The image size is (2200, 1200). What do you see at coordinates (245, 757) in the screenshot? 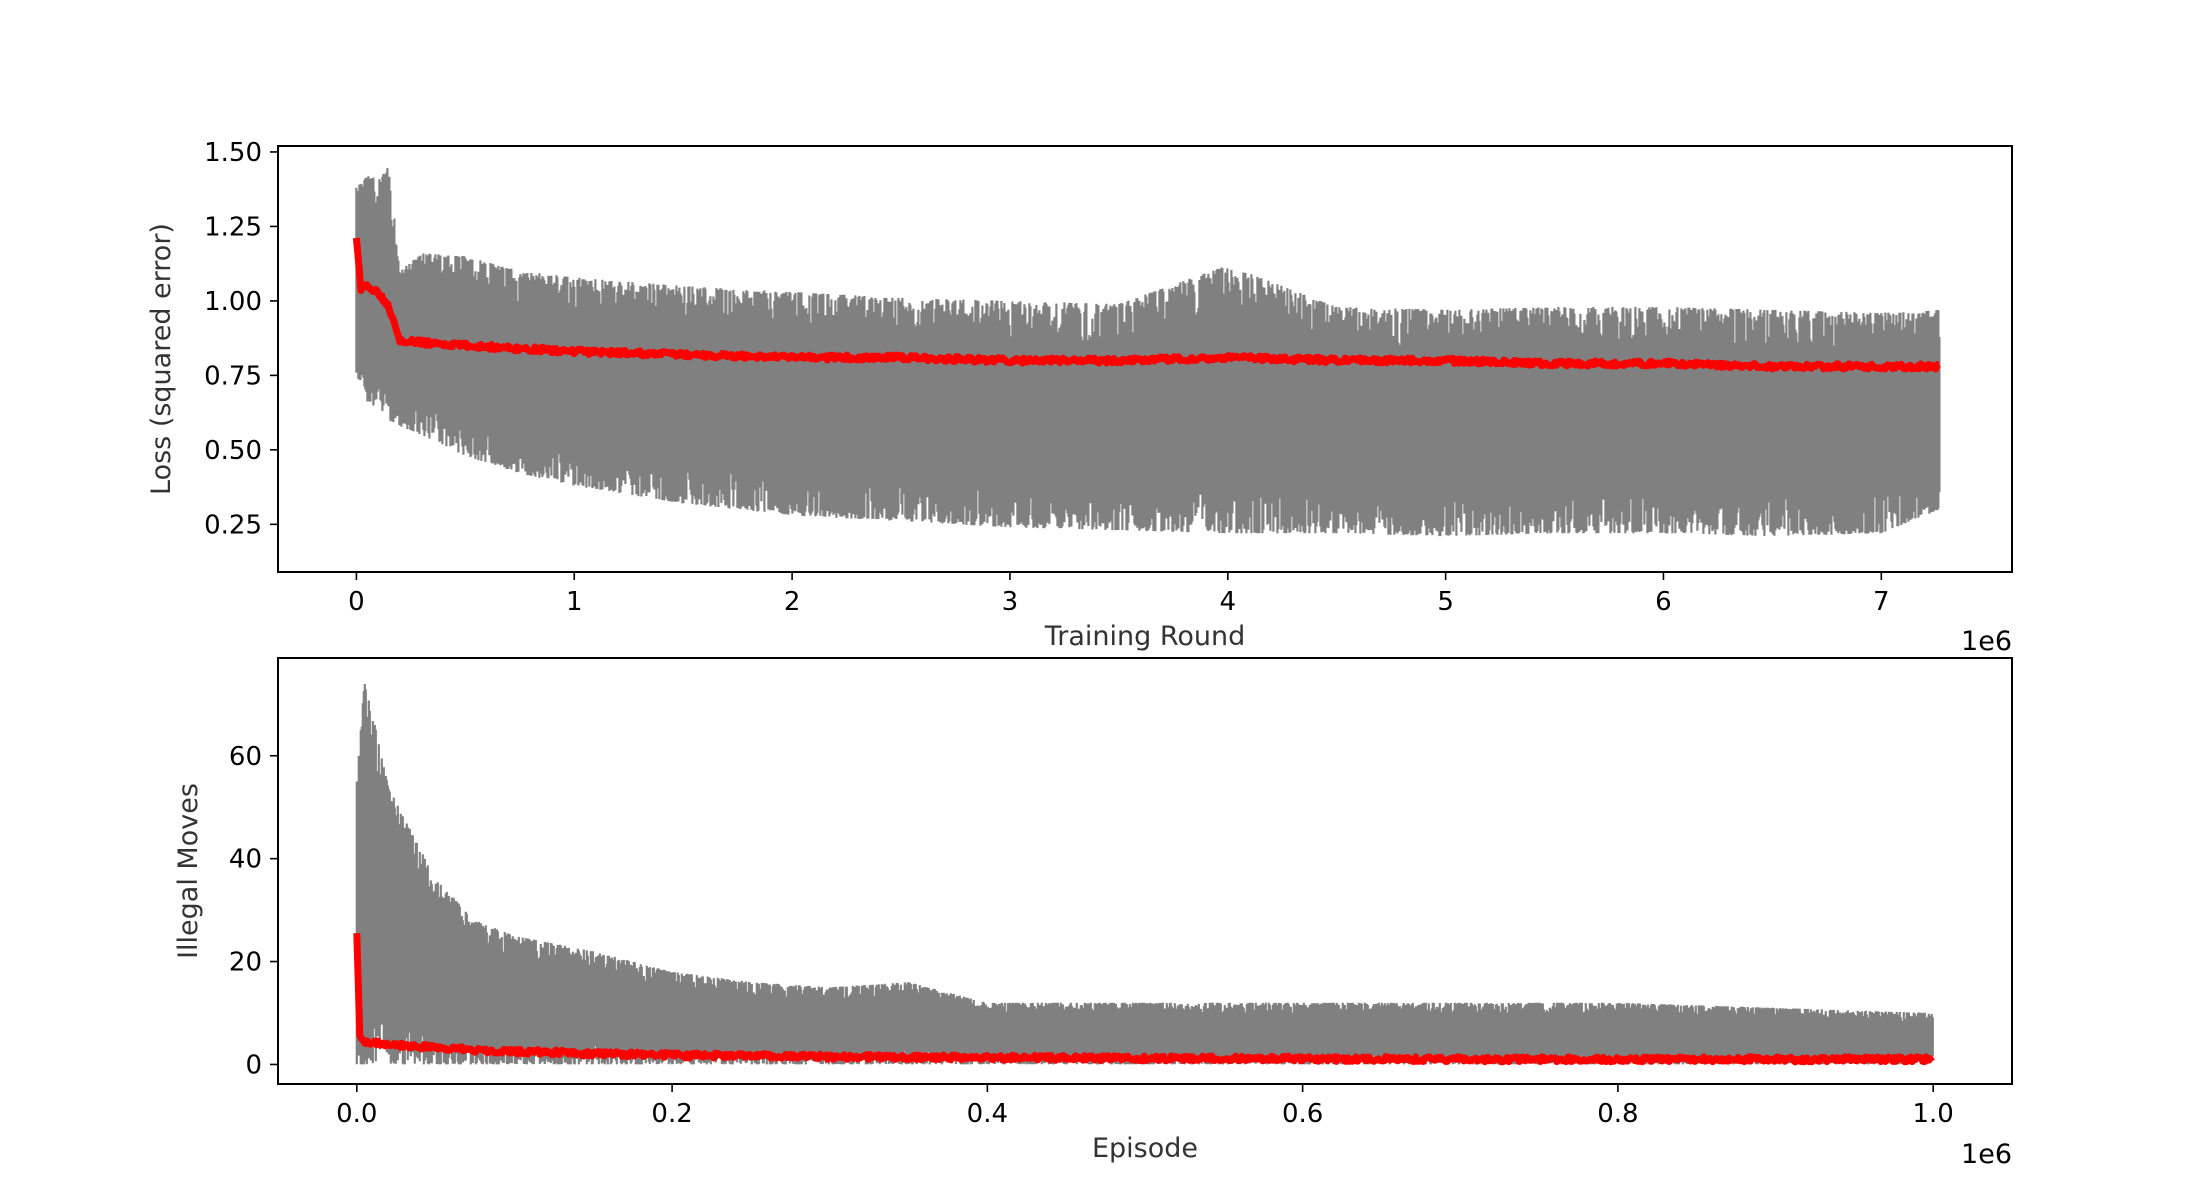
I see `y-tick-label: 60` at bounding box center [245, 757].